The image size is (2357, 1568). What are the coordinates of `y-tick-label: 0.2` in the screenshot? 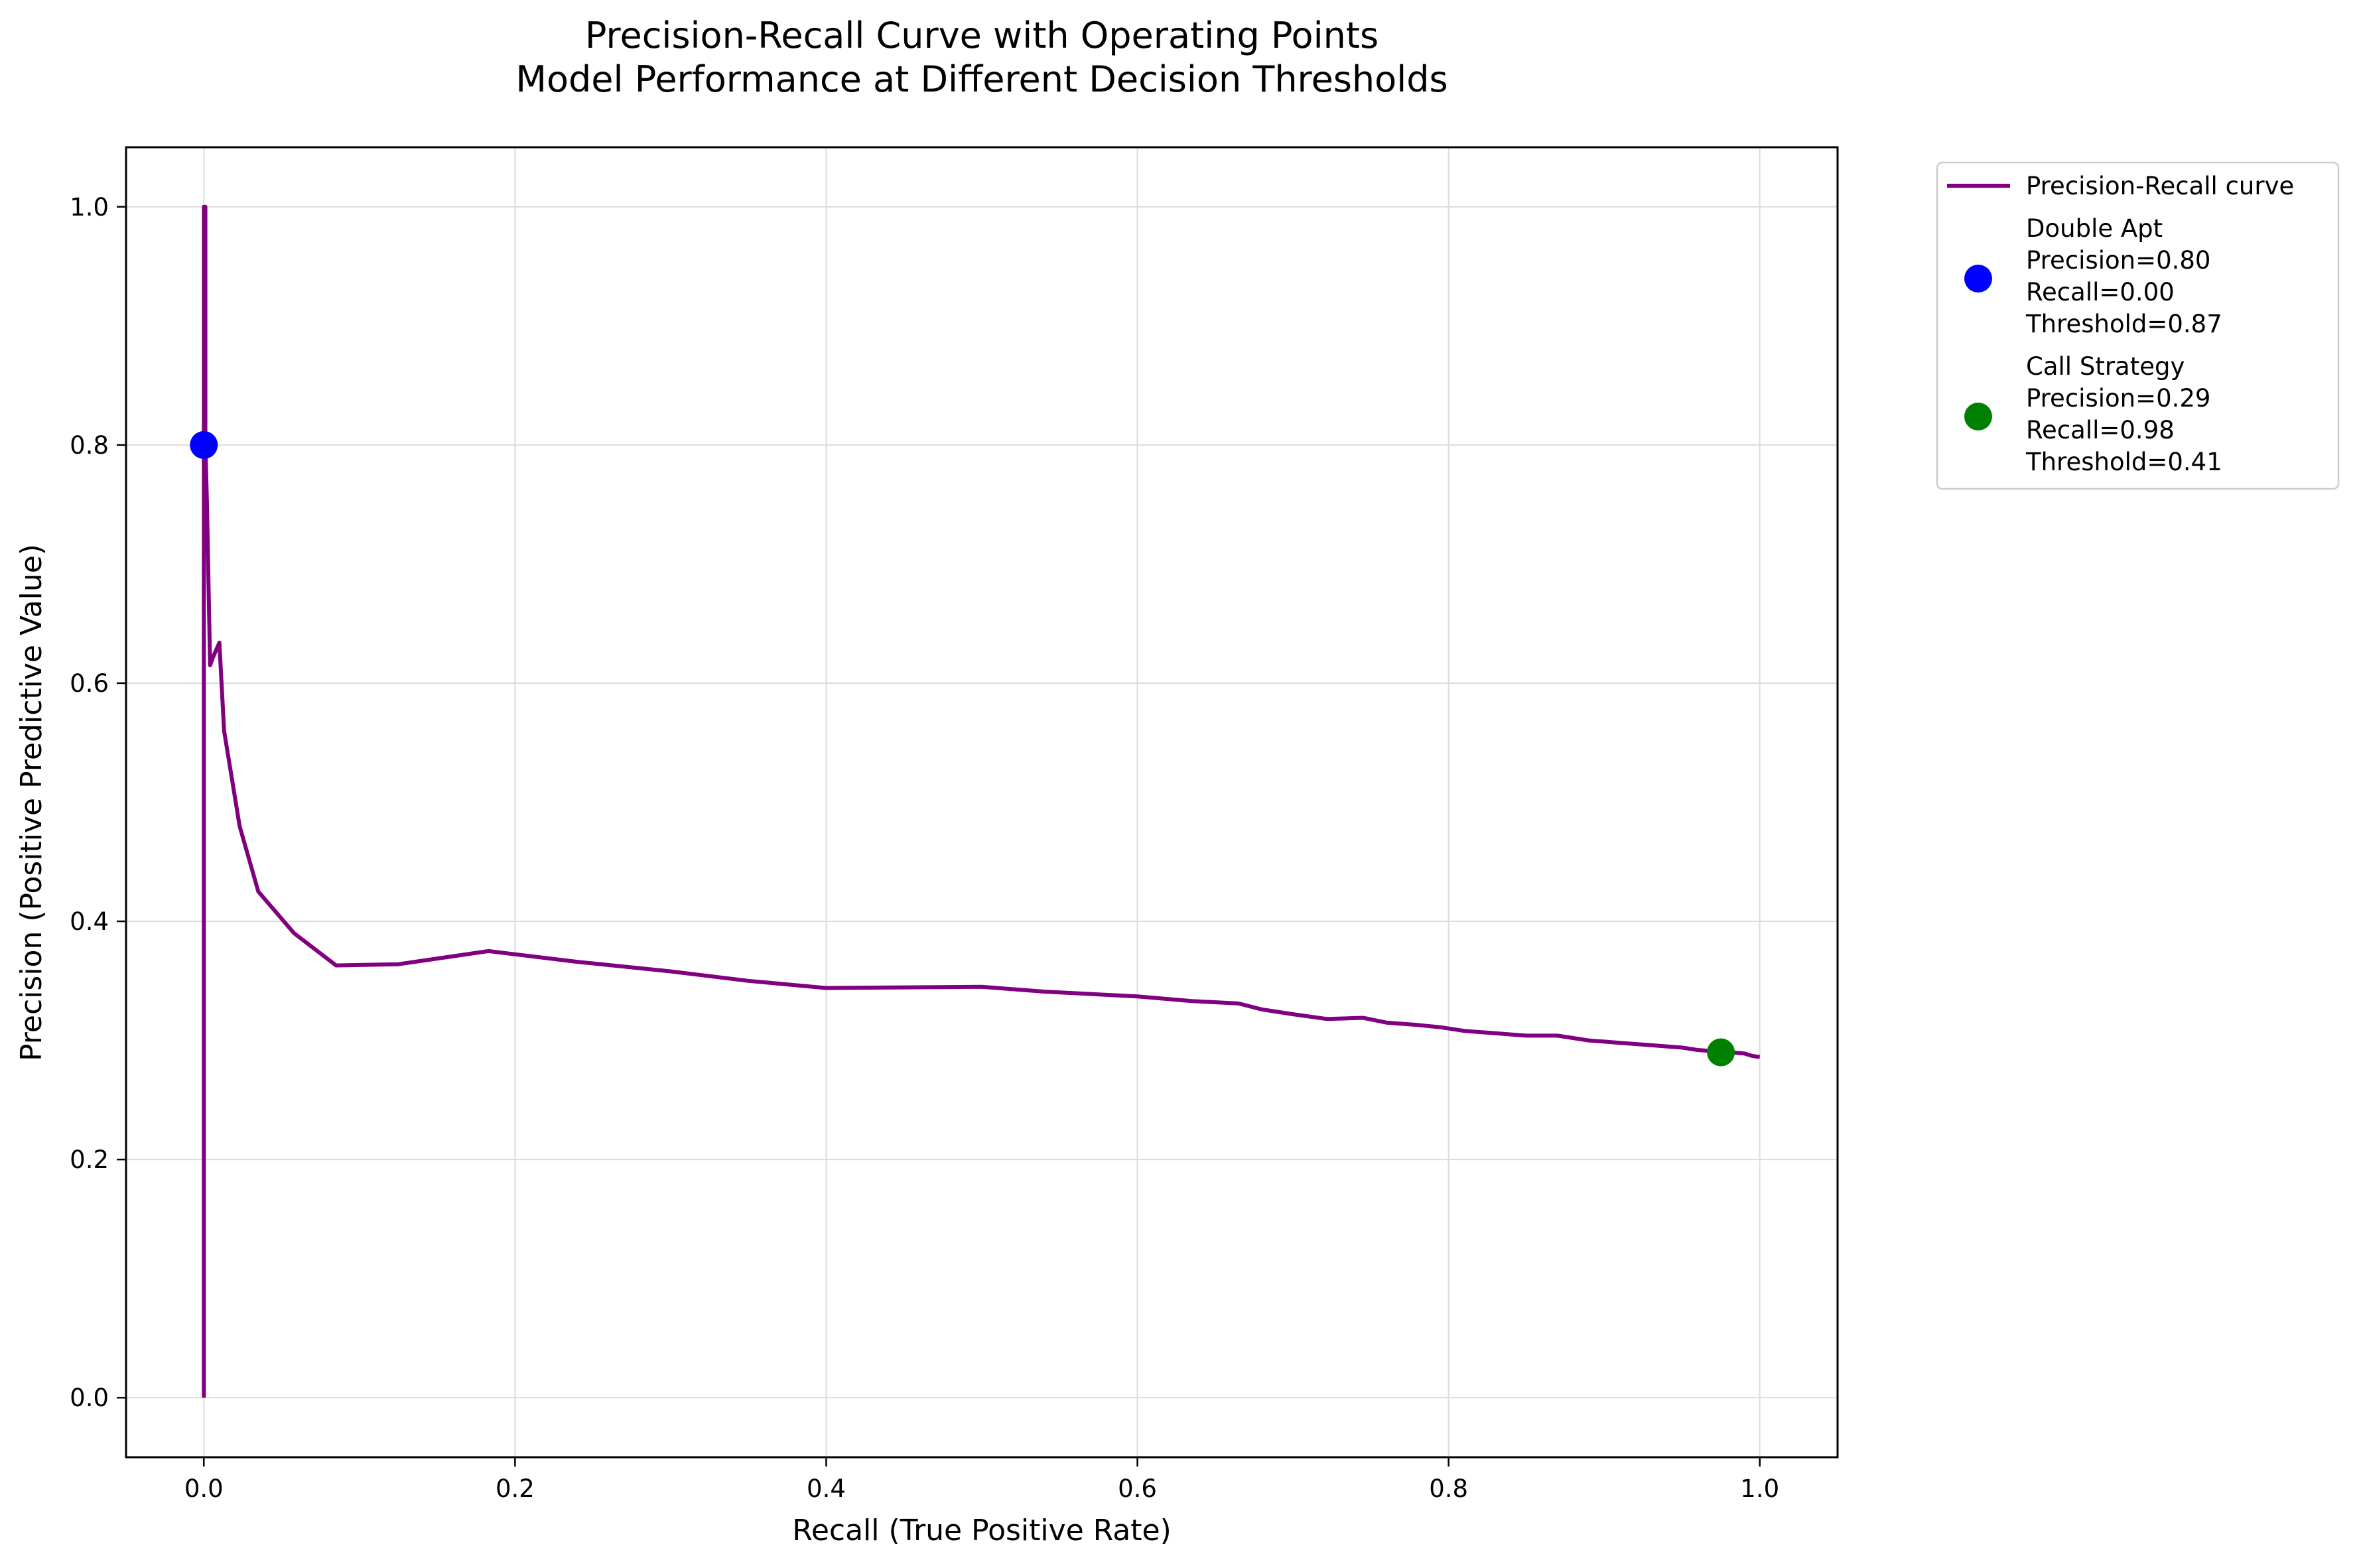 It's located at (89, 1159).